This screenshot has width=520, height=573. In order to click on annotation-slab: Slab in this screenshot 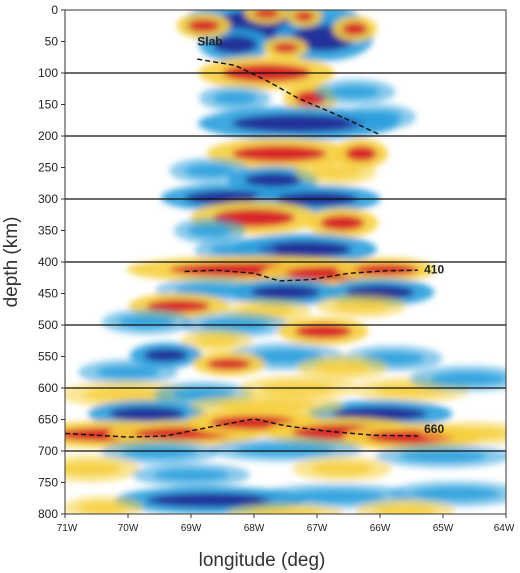, I will do `click(209, 41)`.